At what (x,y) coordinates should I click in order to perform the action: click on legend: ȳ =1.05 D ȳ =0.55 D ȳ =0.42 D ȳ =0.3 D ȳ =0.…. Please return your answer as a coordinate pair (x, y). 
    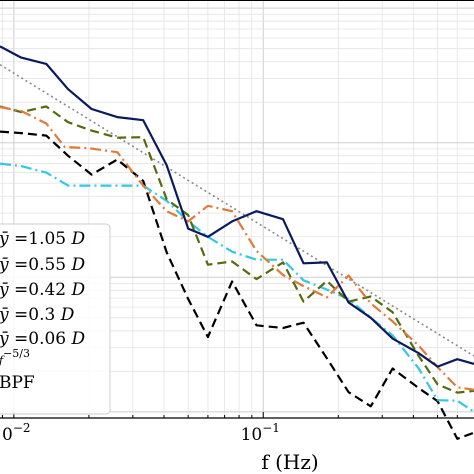
    Looking at the image, I should click on (55, 319).